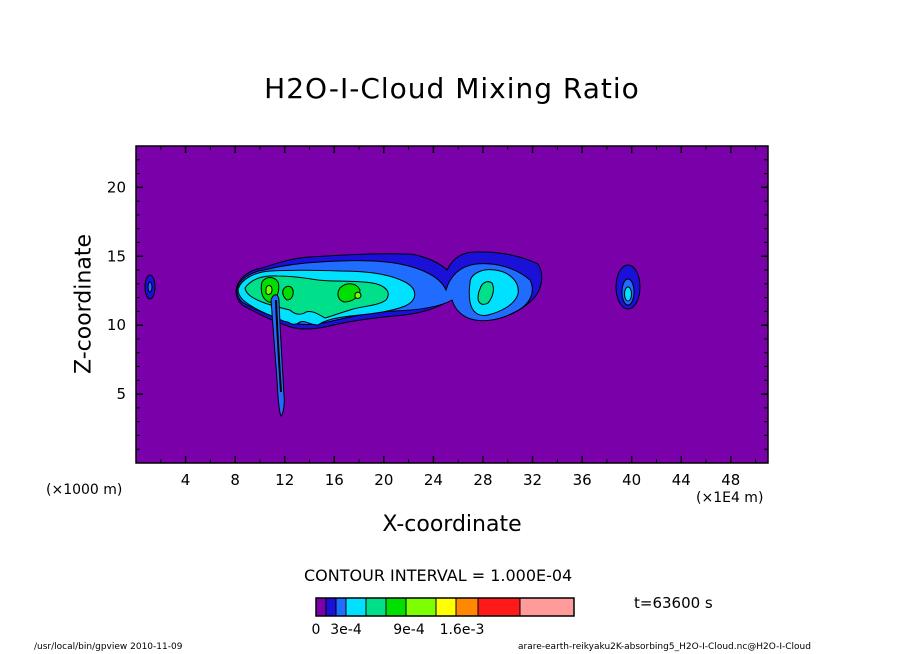 The image size is (904, 654). What do you see at coordinates (235, 480) in the screenshot?
I see `x-tick-label: 8` at bounding box center [235, 480].